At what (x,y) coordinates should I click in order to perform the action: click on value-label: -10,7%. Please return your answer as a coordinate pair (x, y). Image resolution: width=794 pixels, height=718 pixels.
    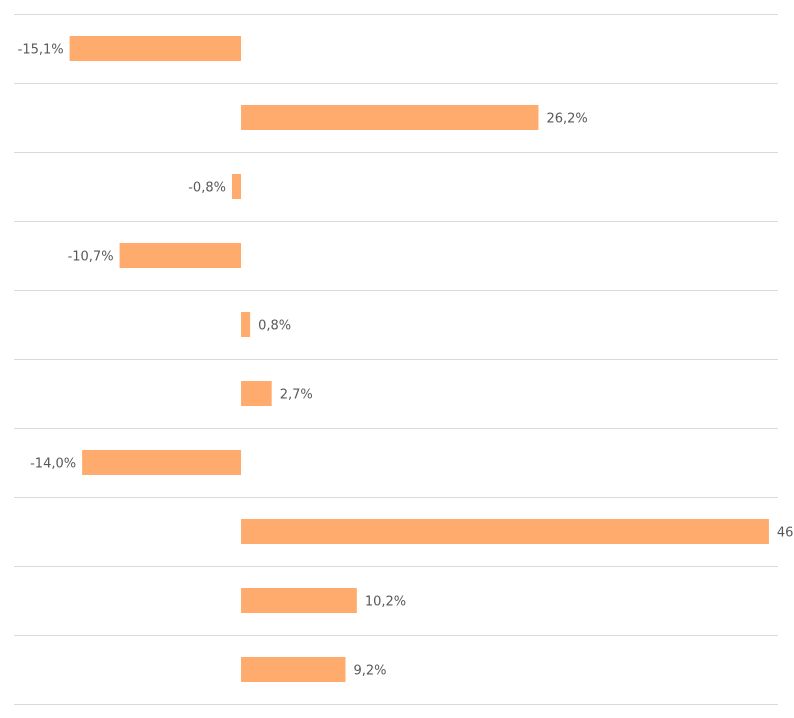
    Looking at the image, I should click on (91, 257).